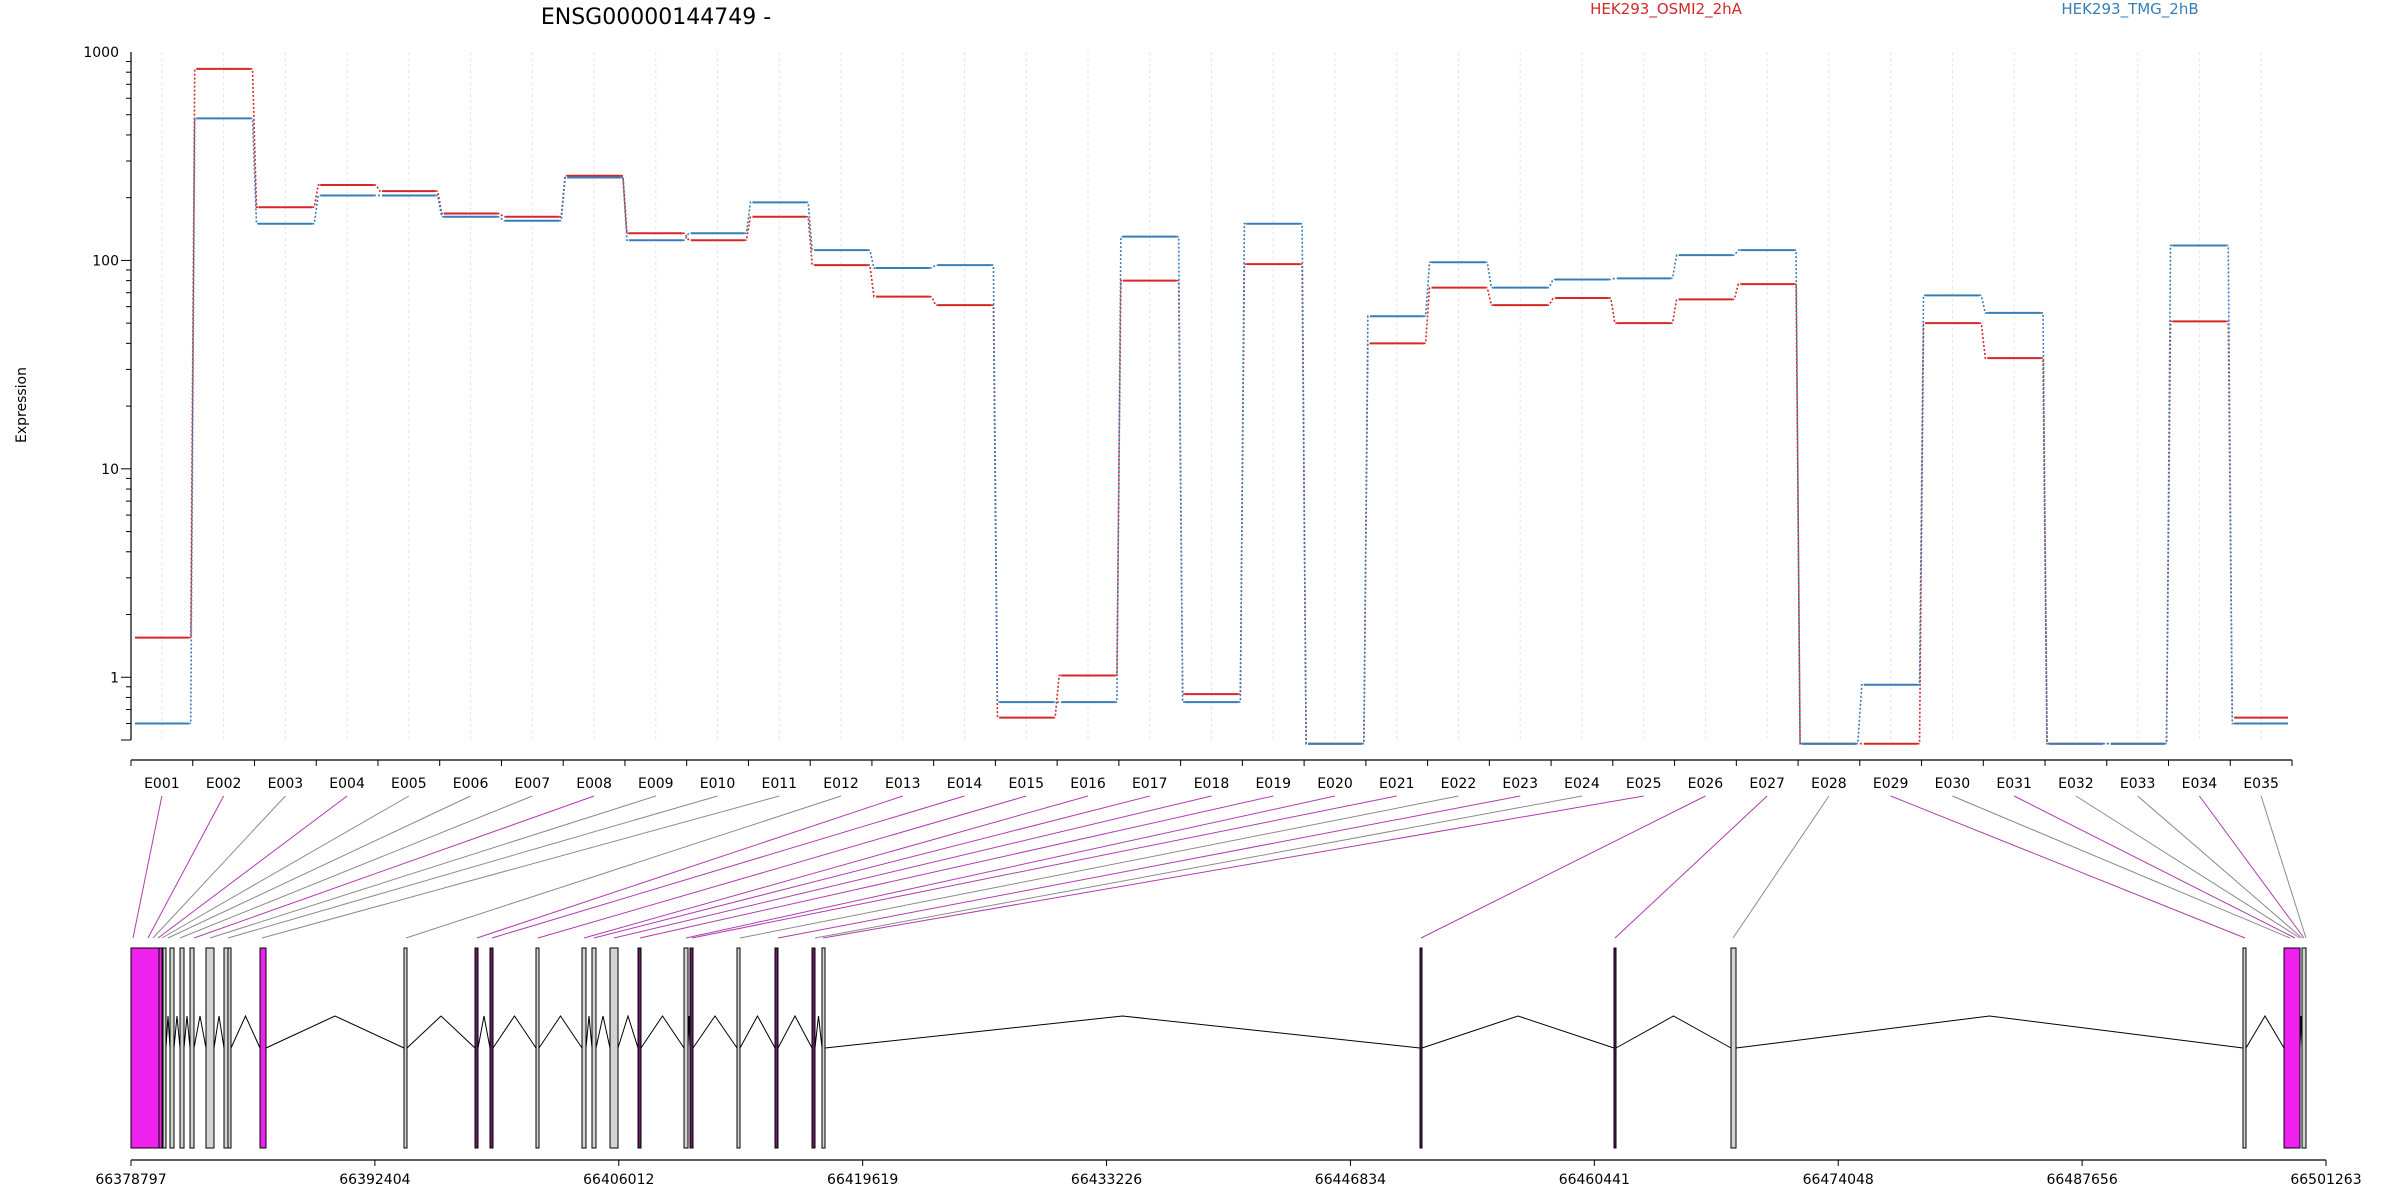  Describe the element at coordinates (656, 784) in the screenshot. I see `x-tick-label: E009` at that location.